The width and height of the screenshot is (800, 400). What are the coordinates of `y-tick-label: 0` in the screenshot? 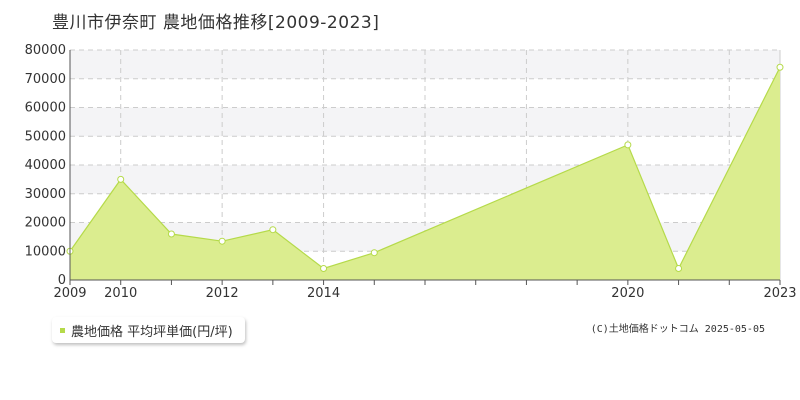 It's located at (62, 280).